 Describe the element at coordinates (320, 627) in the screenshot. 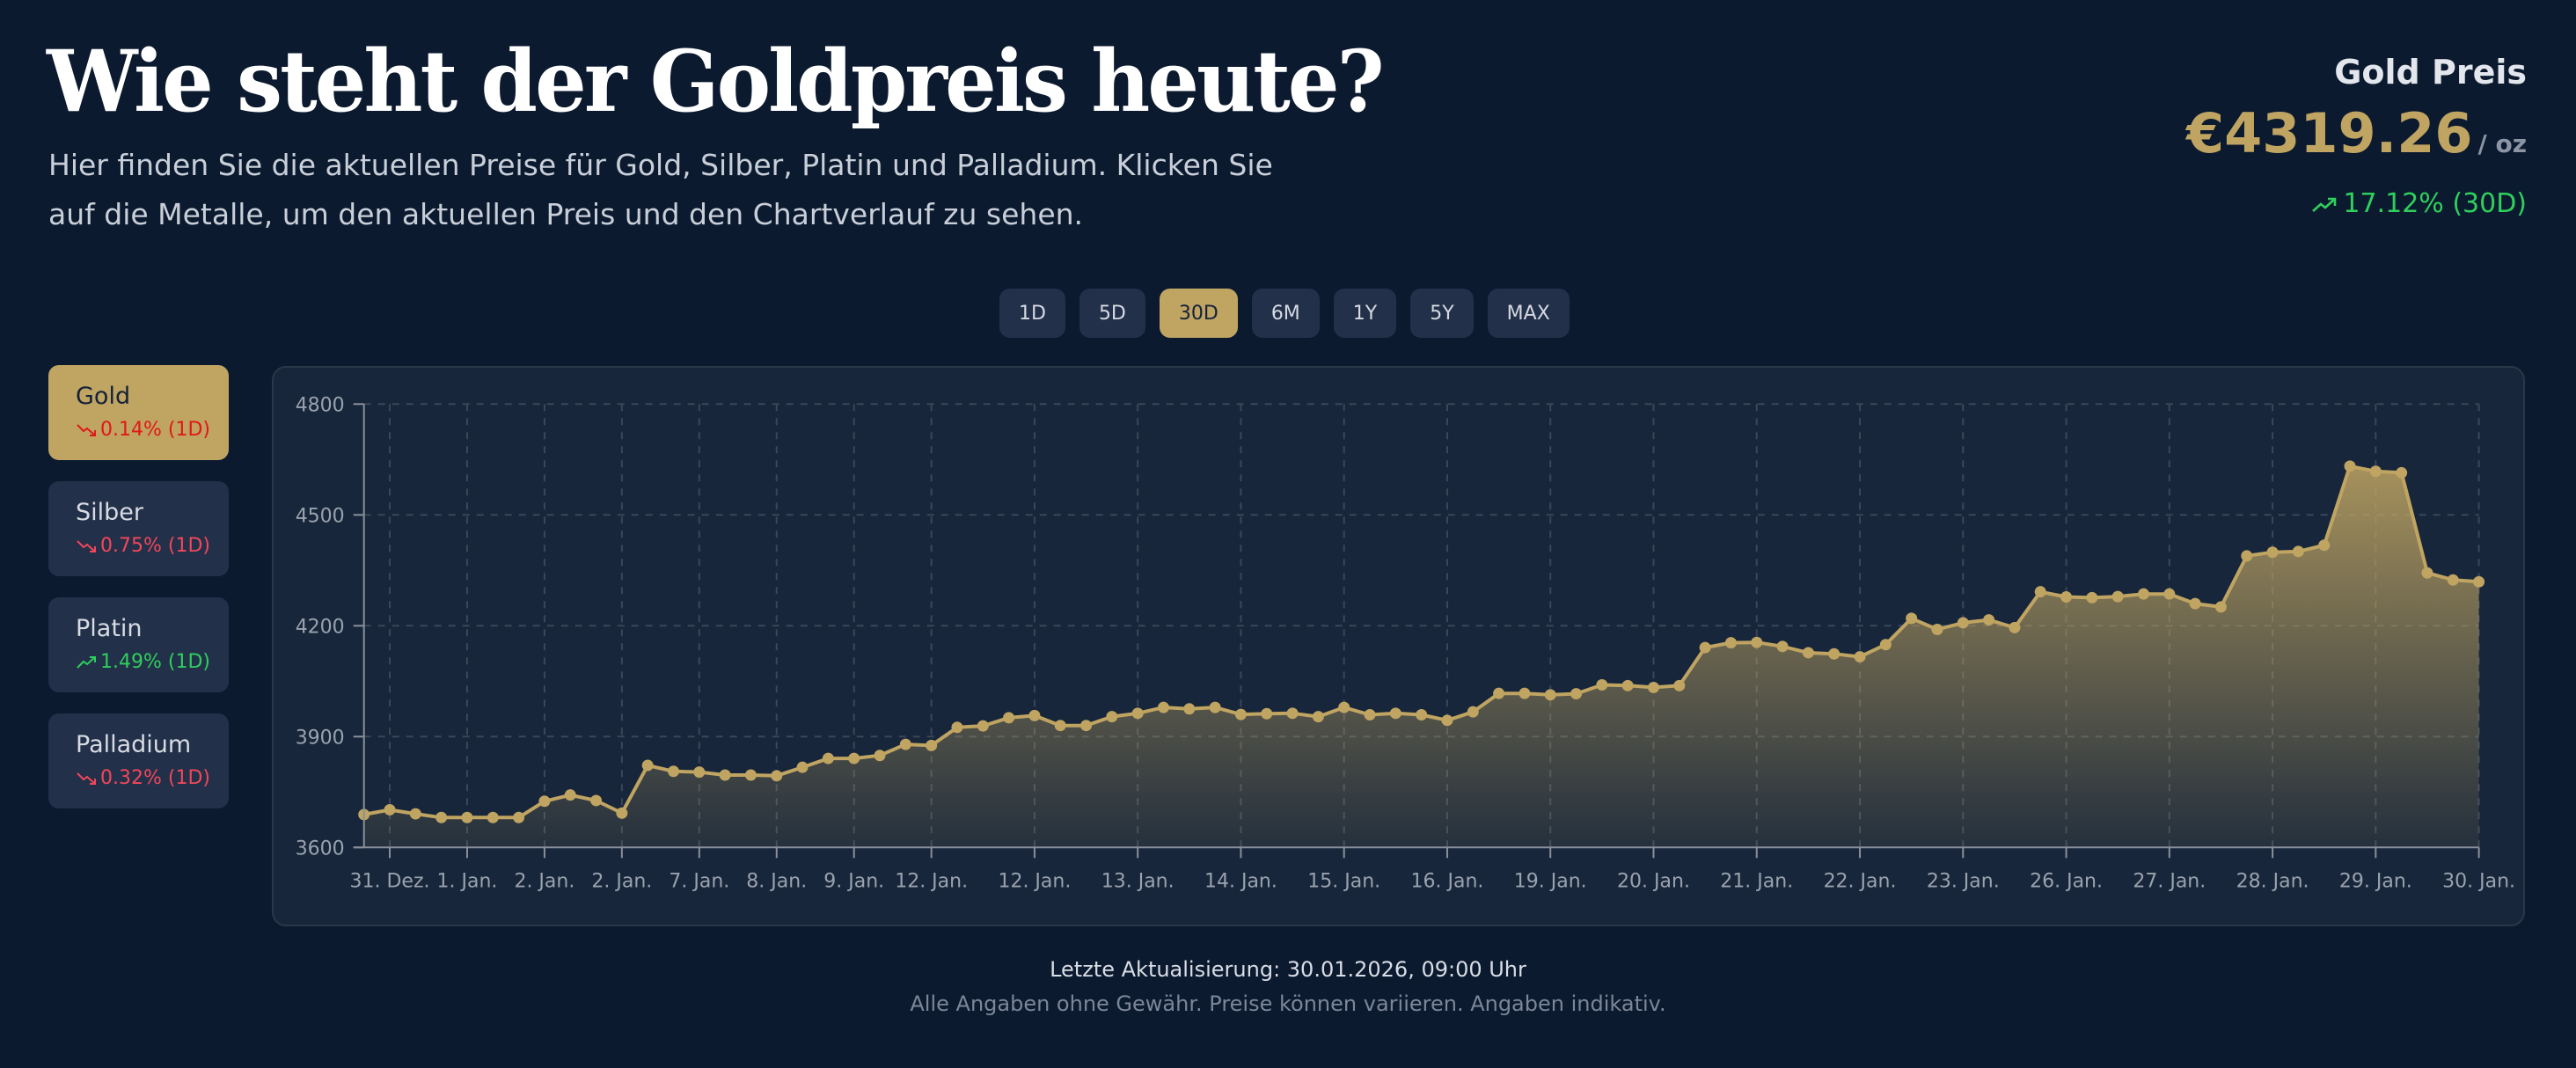

I see `y-axis-label: 4200` at that location.